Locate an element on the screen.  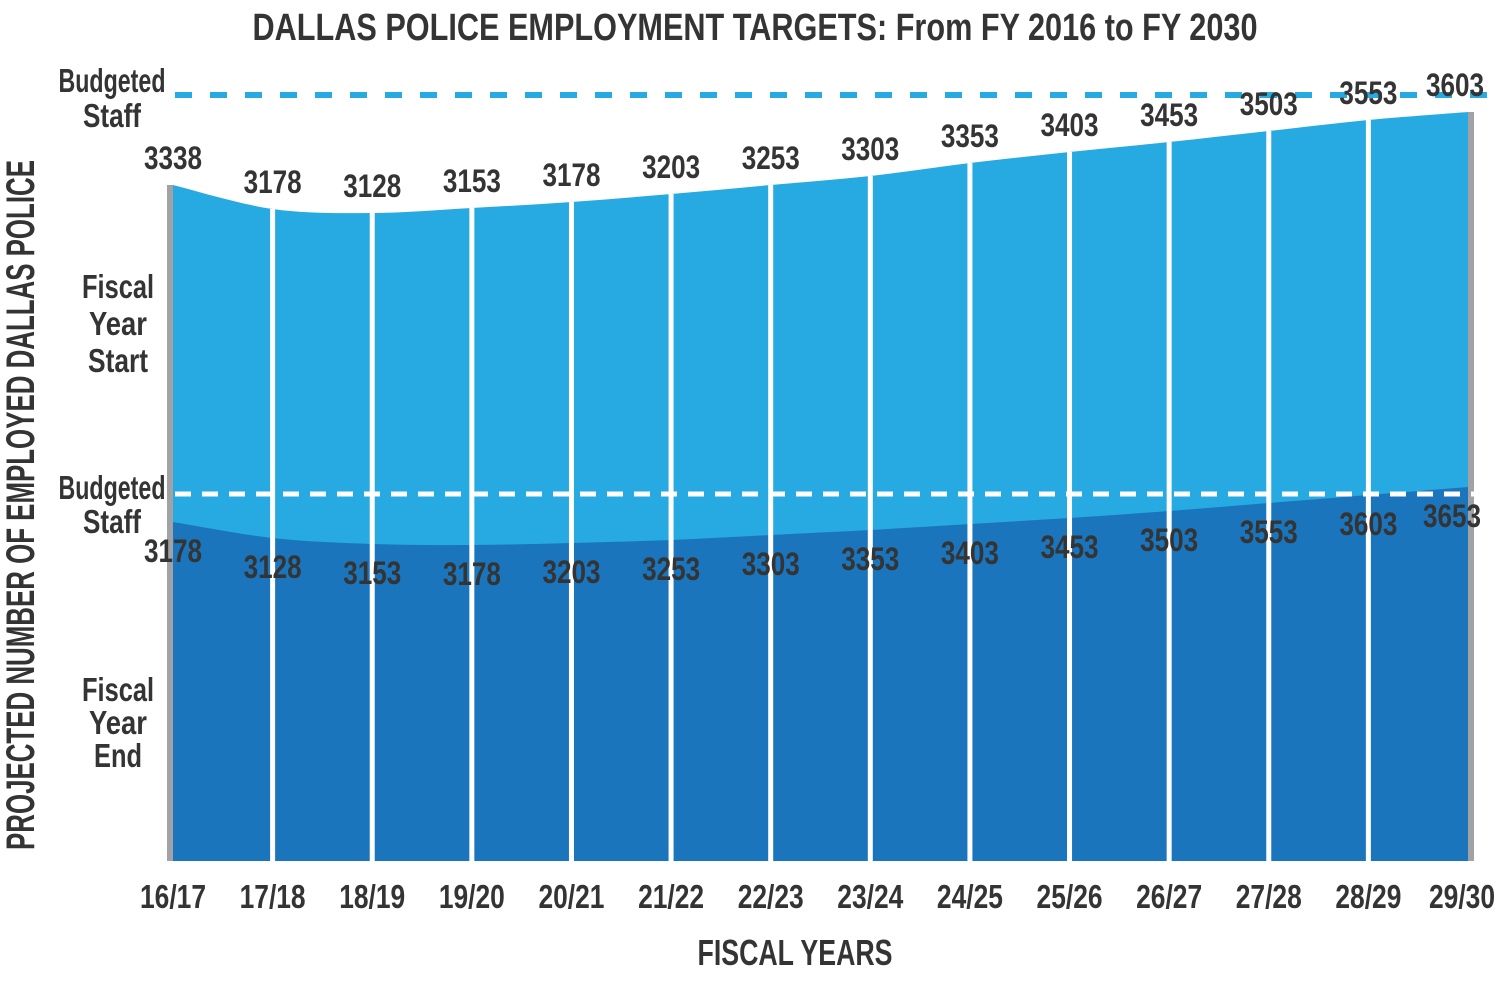
start-value-label: 3353 is located at coordinates (970, 136).